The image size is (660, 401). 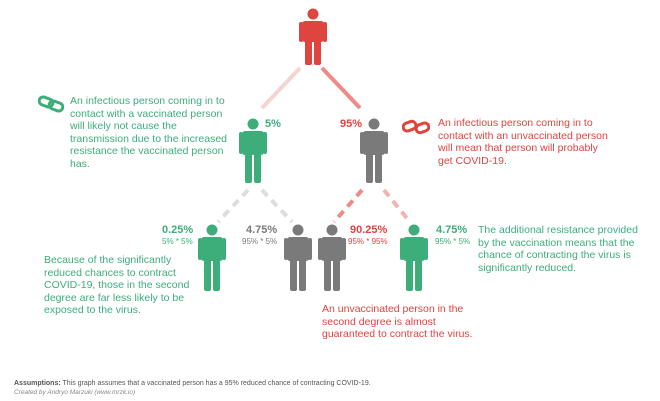 I want to click on footer-credit: Created by Andryo Marzuki (www.mrzk.io), so click(x=75, y=392).